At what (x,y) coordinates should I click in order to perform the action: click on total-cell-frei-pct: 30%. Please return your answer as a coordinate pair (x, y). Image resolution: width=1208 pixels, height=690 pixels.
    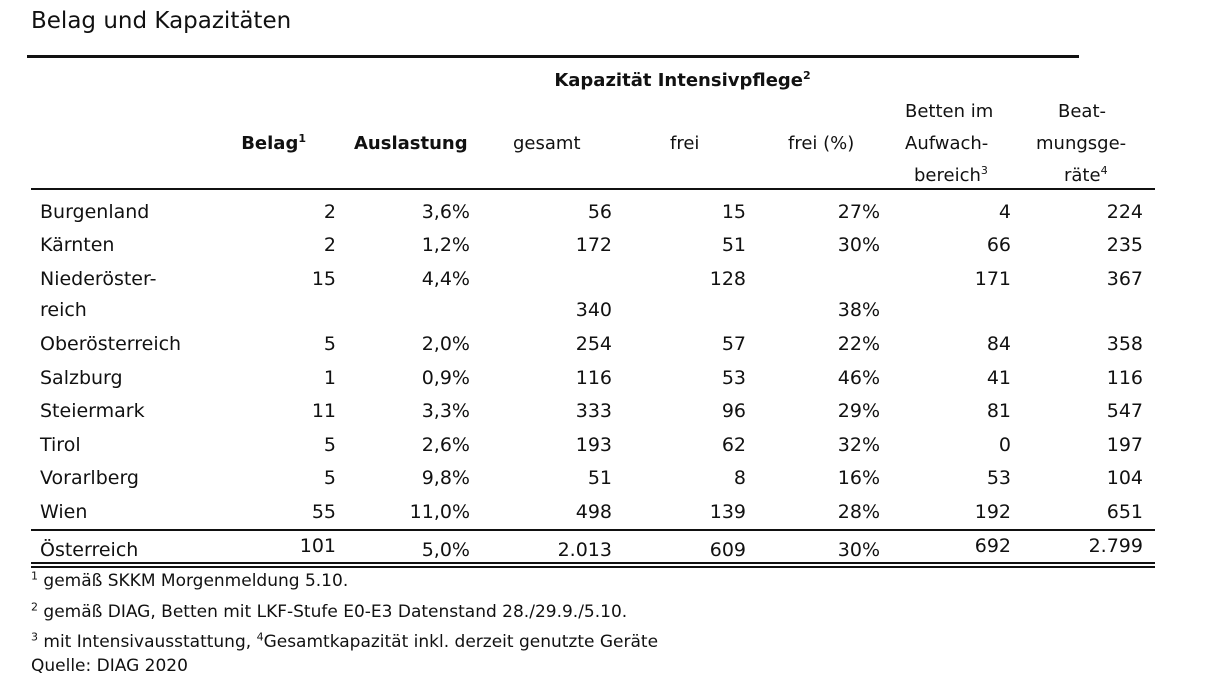
    Looking at the image, I should click on (858, 550).